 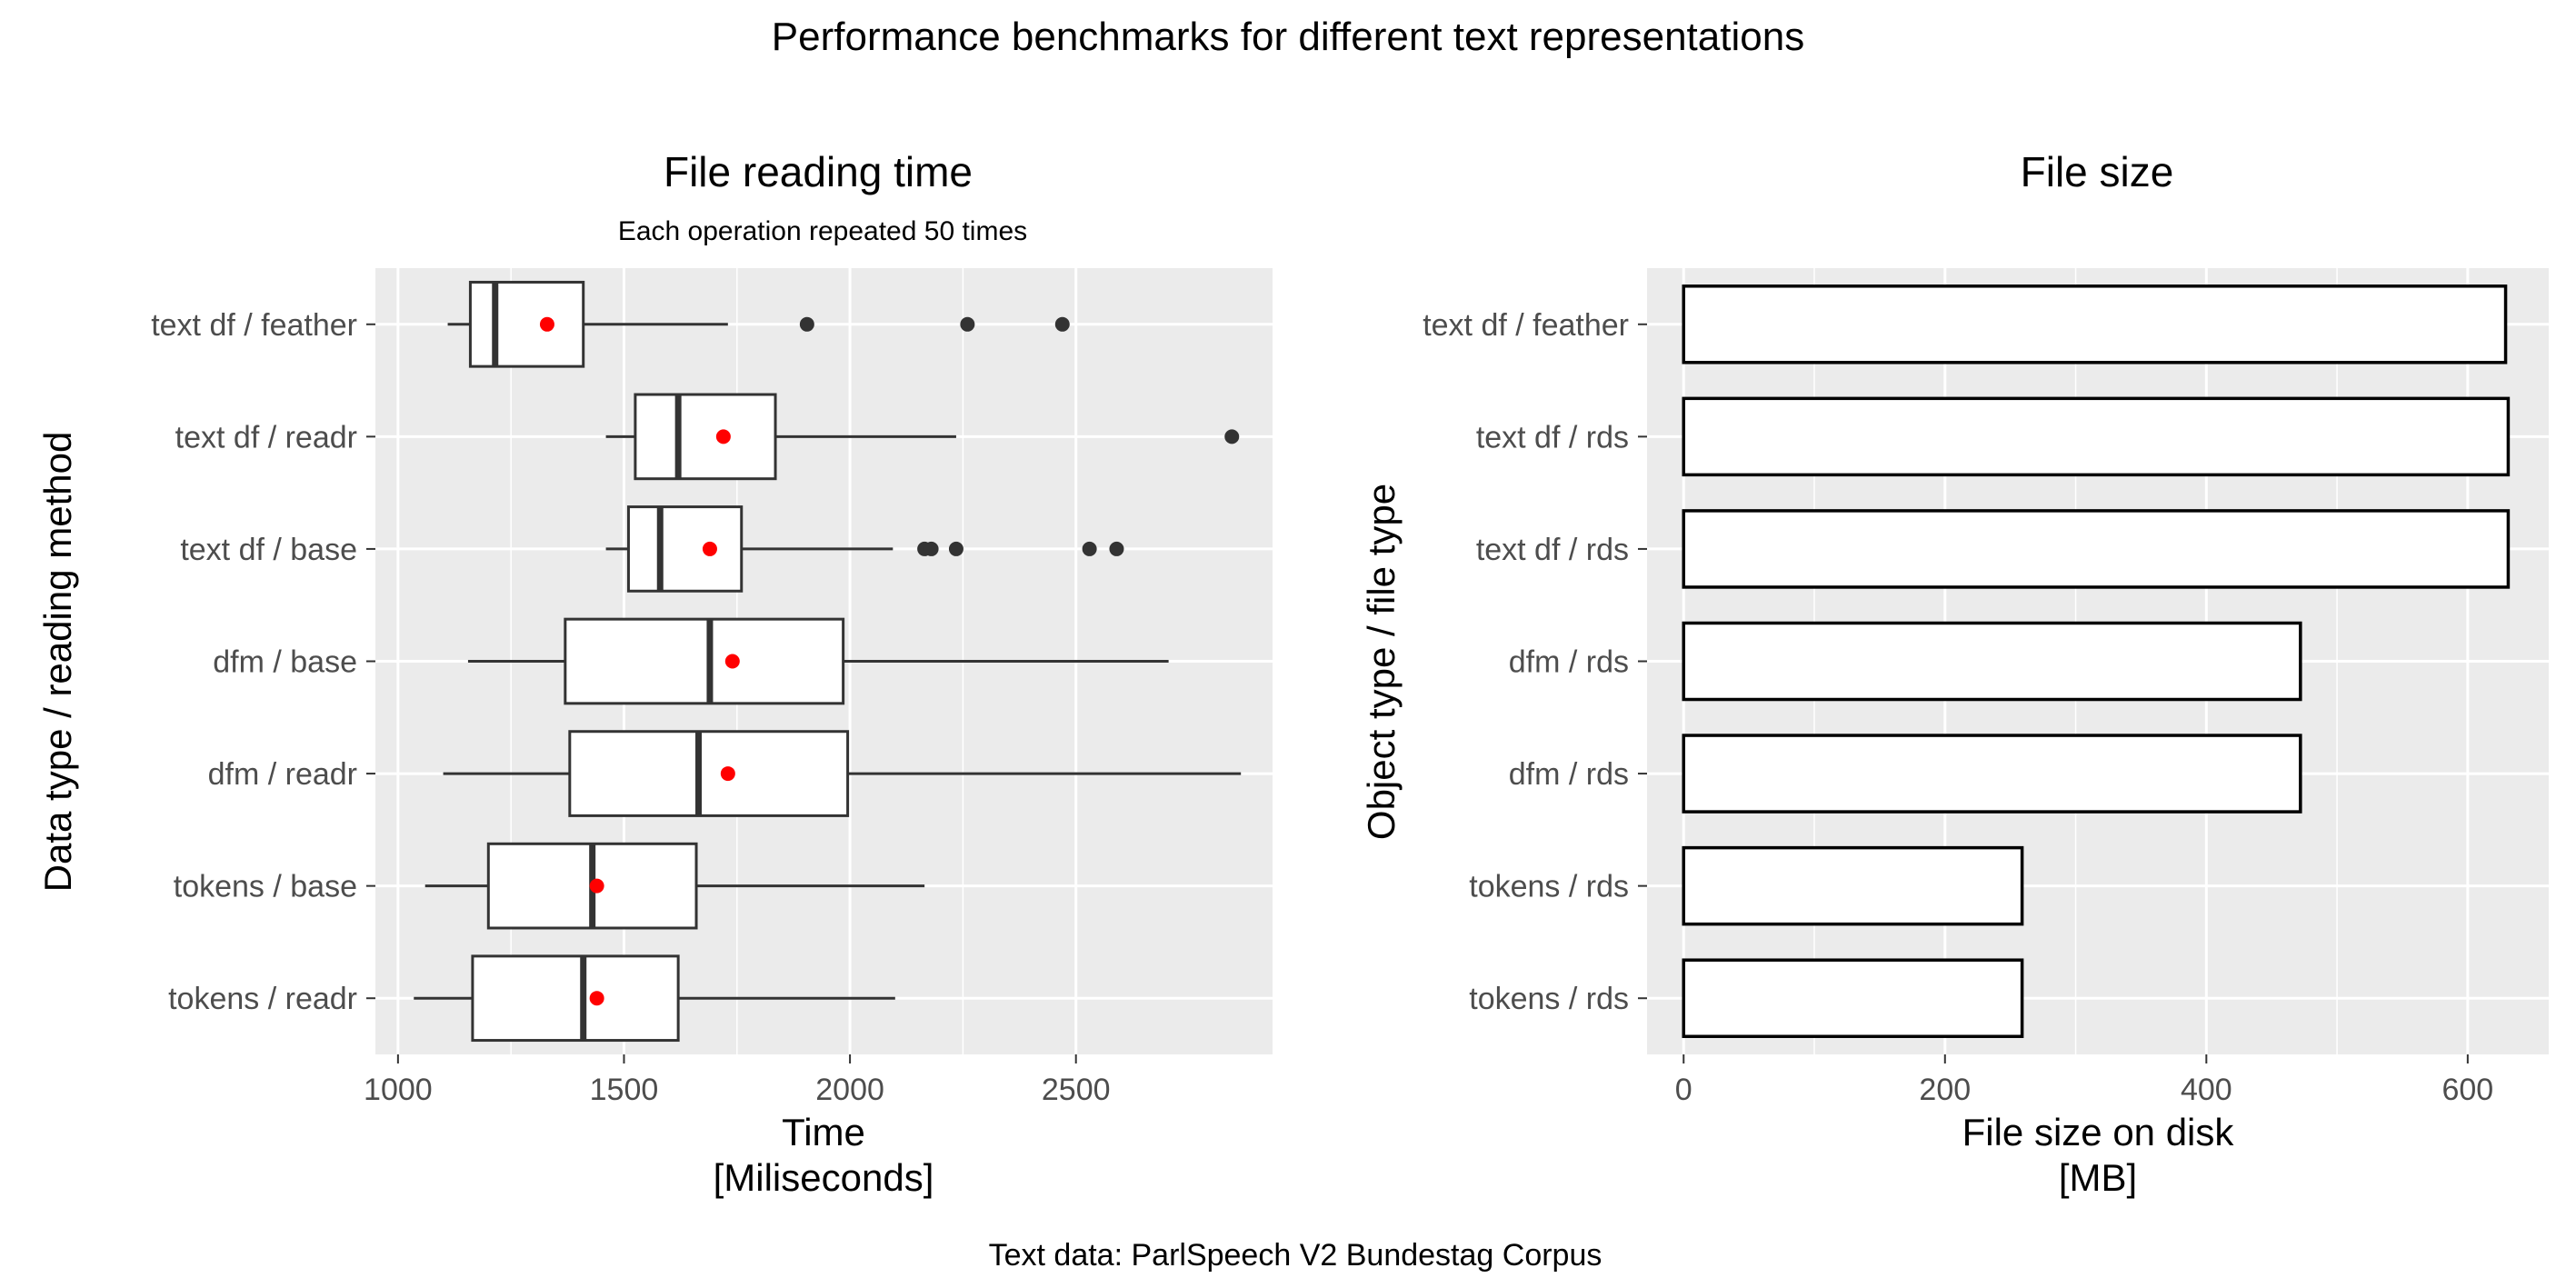 I want to click on reading-time-subtitle: Each operation repeated 50 times, so click(x=822, y=231).